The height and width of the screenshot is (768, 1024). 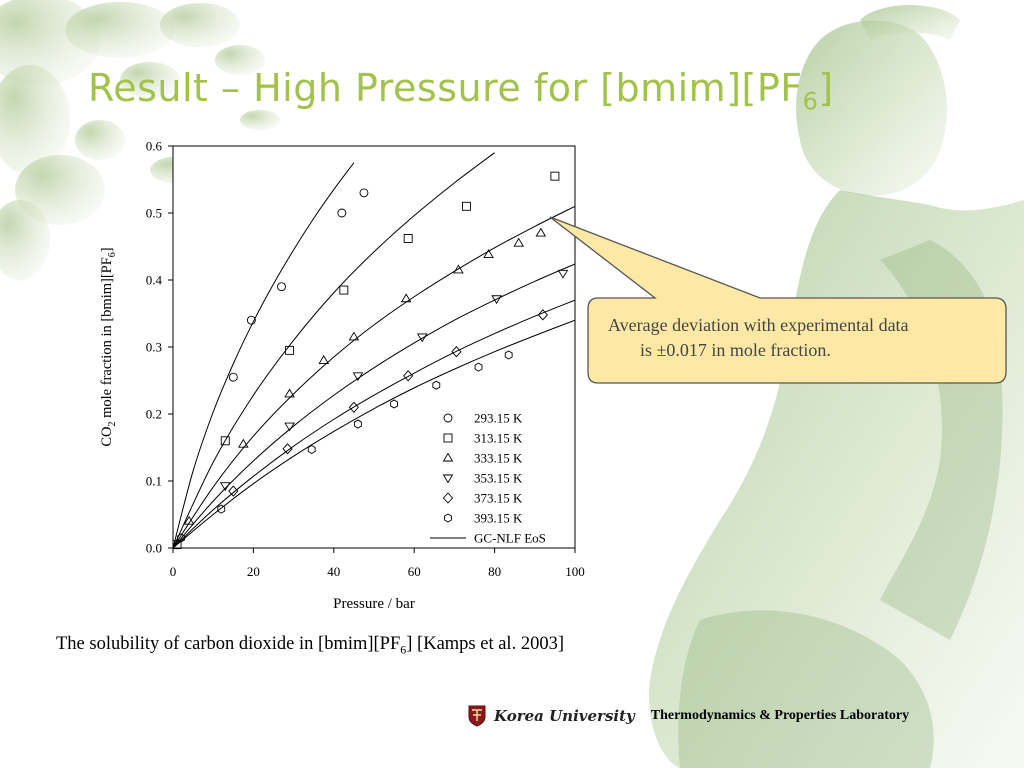 What do you see at coordinates (154, 146) in the screenshot?
I see `y-tick-label: 0.6` at bounding box center [154, 146].